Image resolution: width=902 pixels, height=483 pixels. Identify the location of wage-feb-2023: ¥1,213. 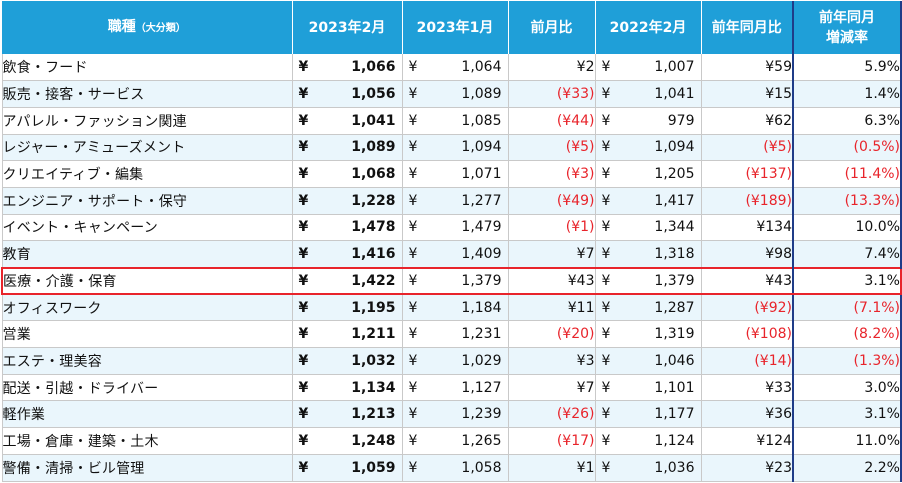
(346, 414).